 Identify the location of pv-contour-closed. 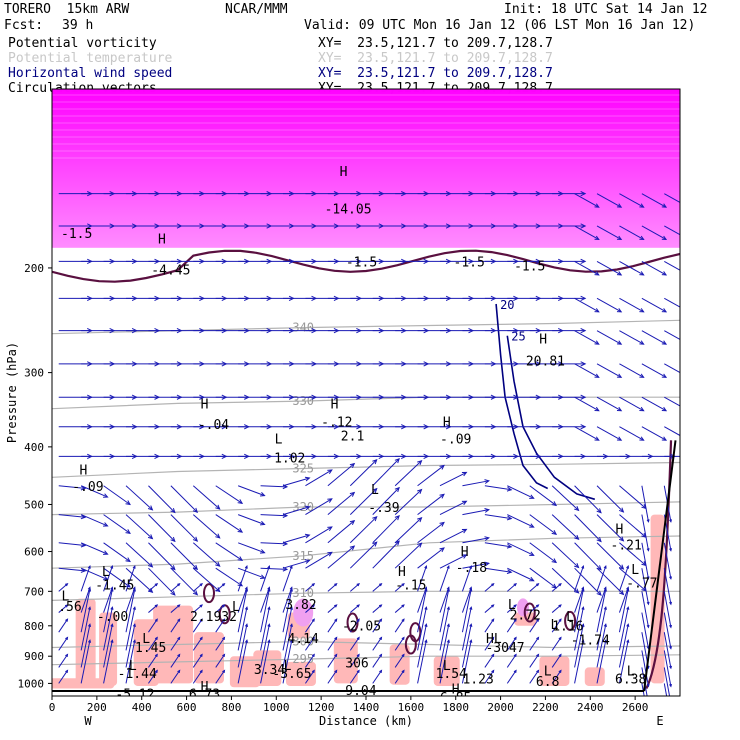
(570, 620).